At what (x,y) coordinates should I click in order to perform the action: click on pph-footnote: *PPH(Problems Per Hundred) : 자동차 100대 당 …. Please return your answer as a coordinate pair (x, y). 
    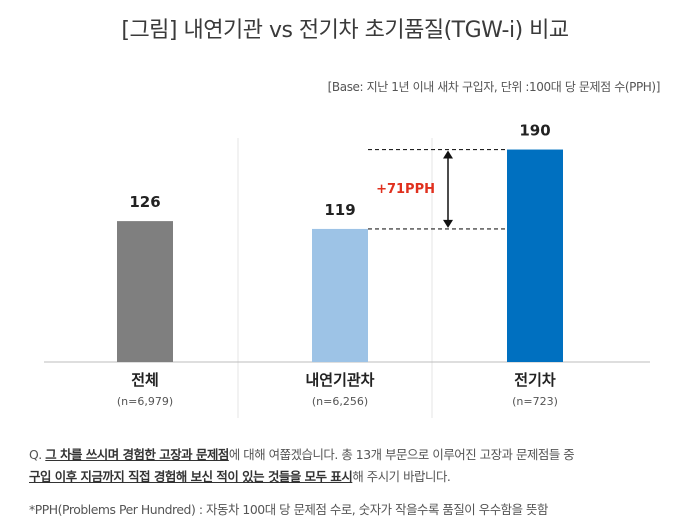
    Looking at the image, I should click on (288, 509).